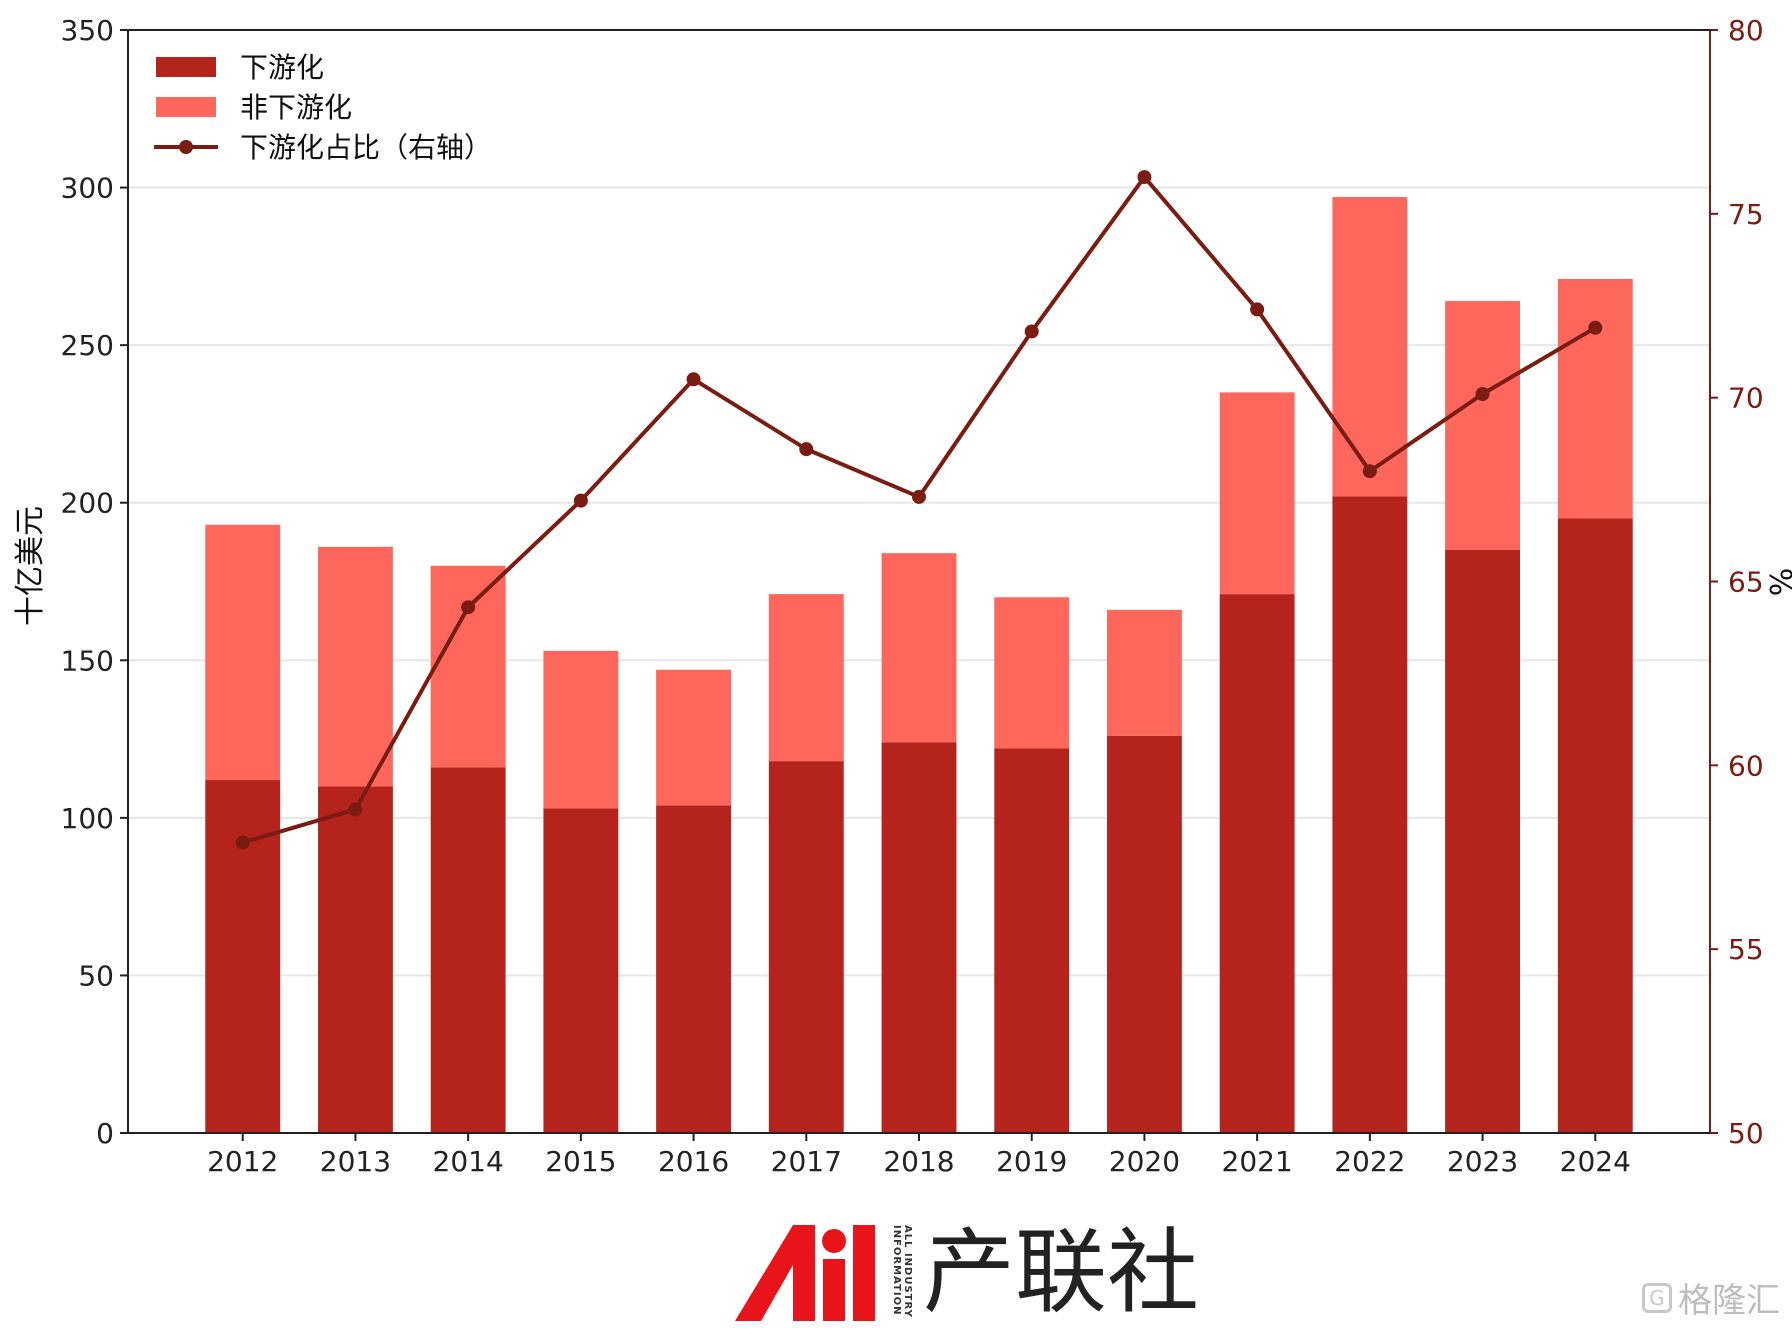 This screenshot has width=1792, height=1334. I want to click on bar-non-downstream-2012, so click(243, 652).